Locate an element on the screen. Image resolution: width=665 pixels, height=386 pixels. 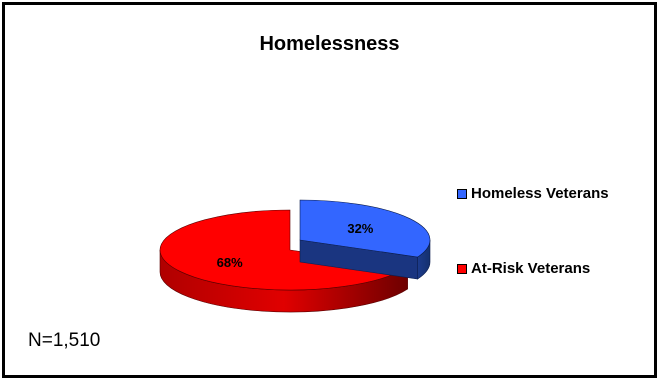
legend-swatch-homeless is located at coordinates (462, 193).